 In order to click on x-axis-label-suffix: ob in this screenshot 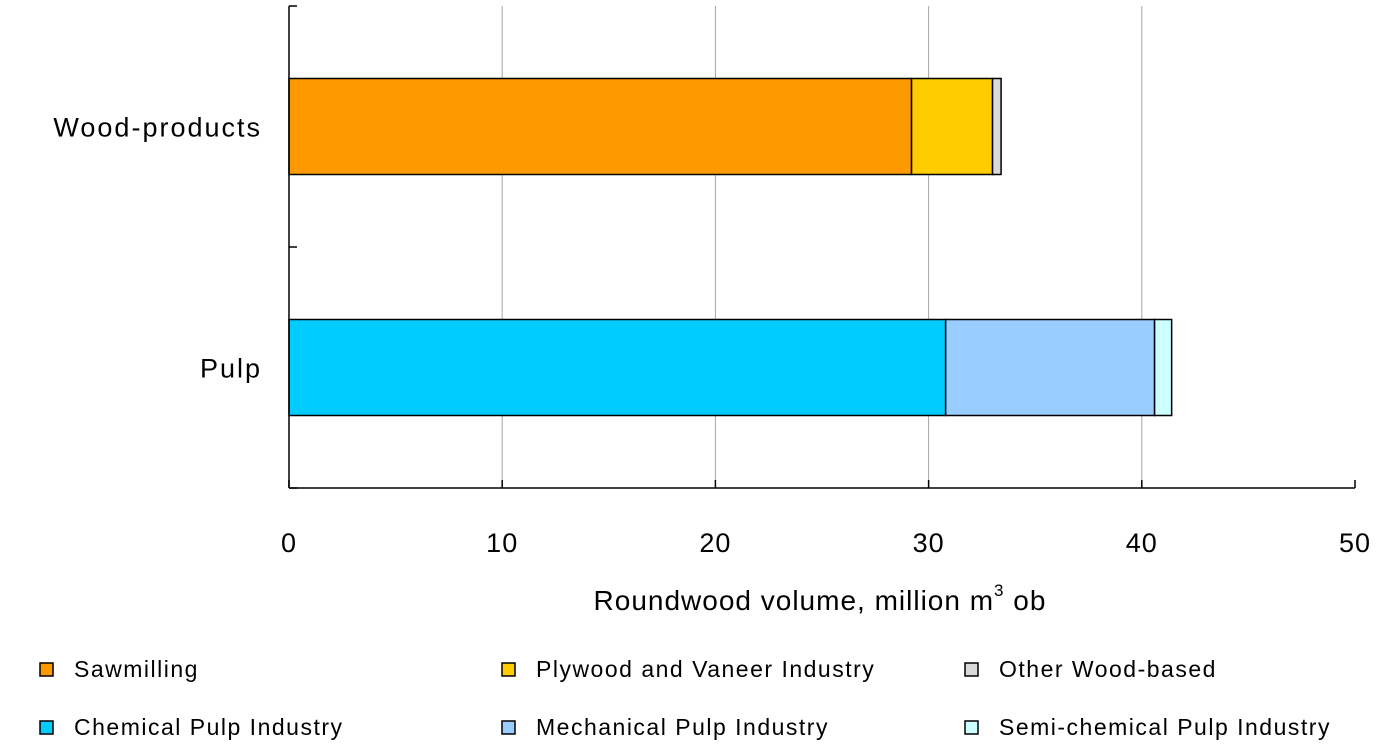, I will do `click(1026, 600)`.